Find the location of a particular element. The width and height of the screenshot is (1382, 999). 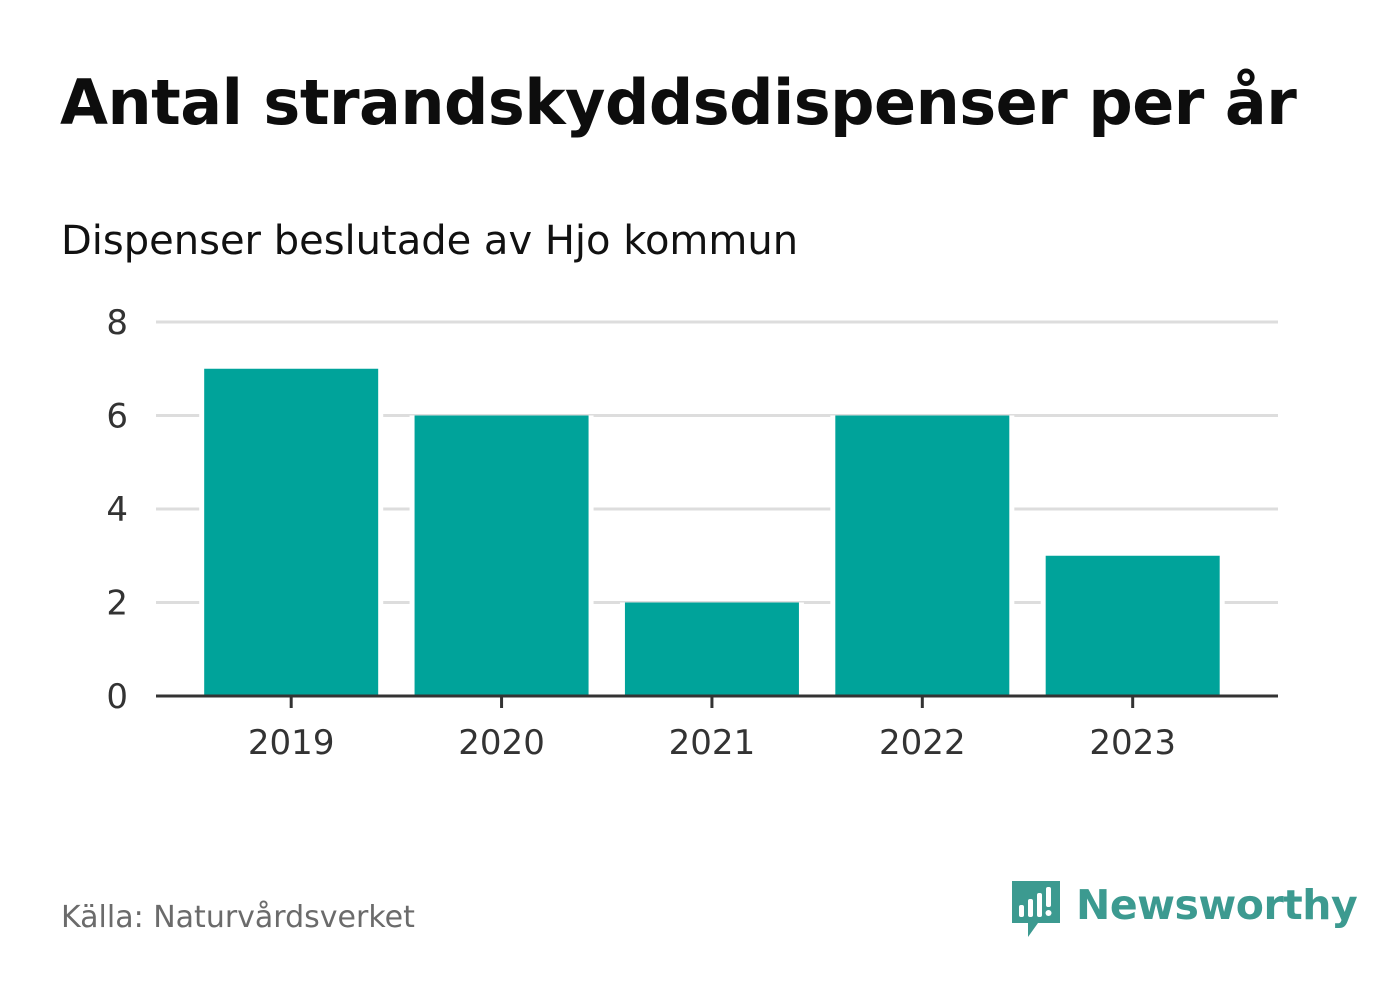

y-tick-label: 0 is located at coordinates (117, 697).